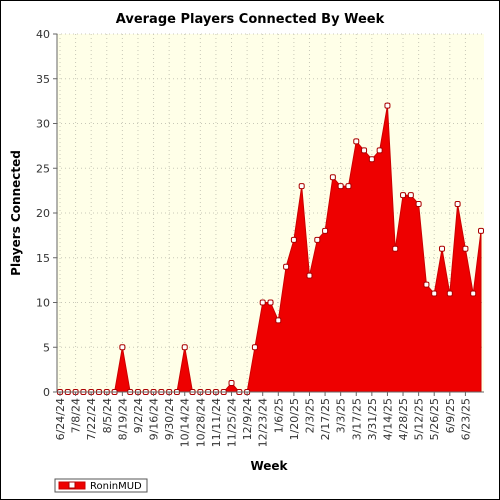 The width and height of the screenshot is (500, 500). I want to click on y-tick-label: 20, so click(43, 213).